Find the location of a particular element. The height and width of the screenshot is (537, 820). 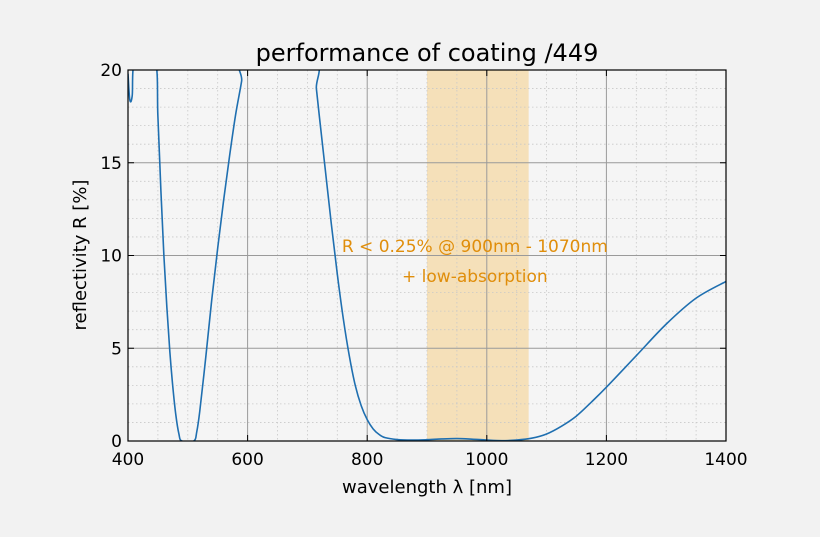

x-tick-label: 1200 is located at coordinates (606, 460).